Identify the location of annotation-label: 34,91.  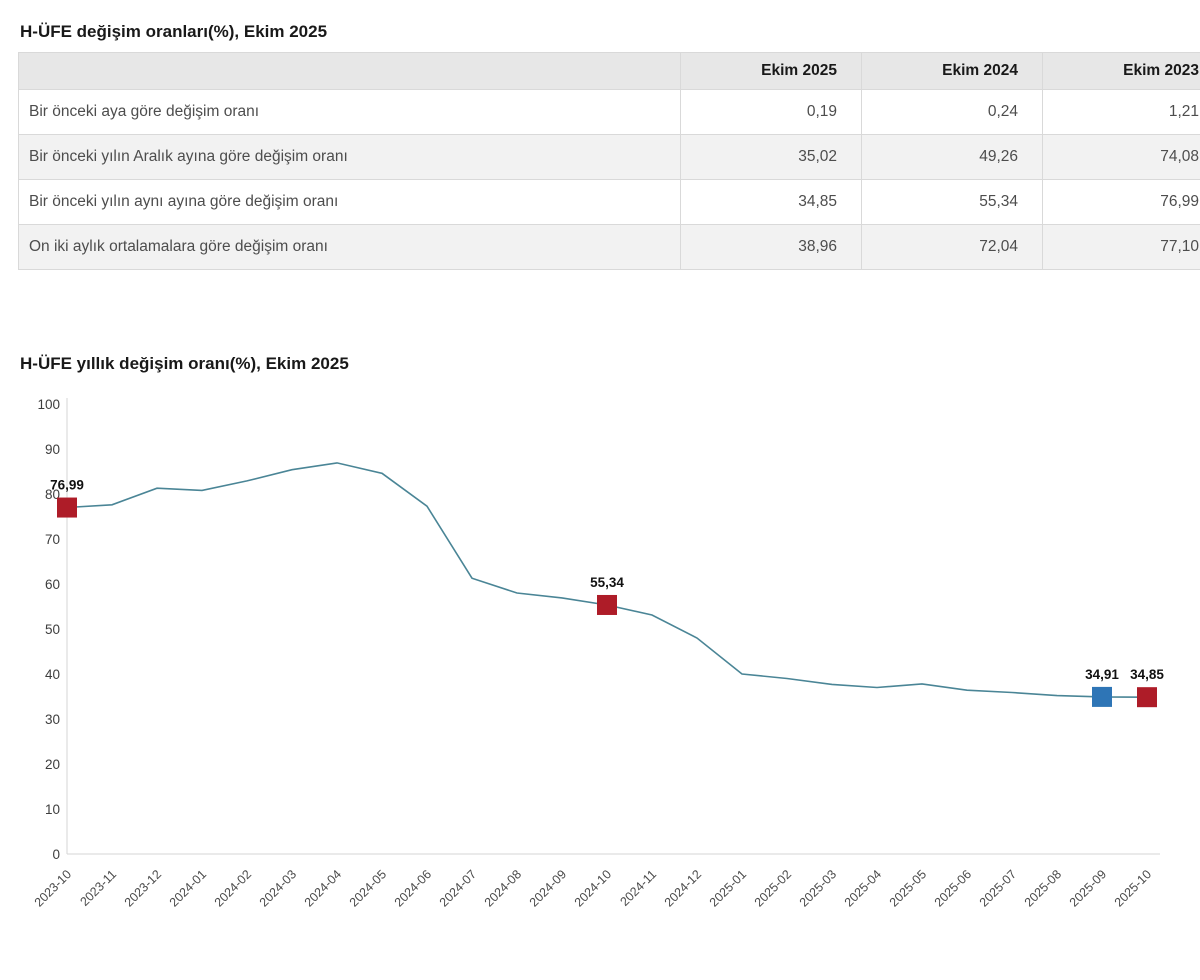
(1102, 674).